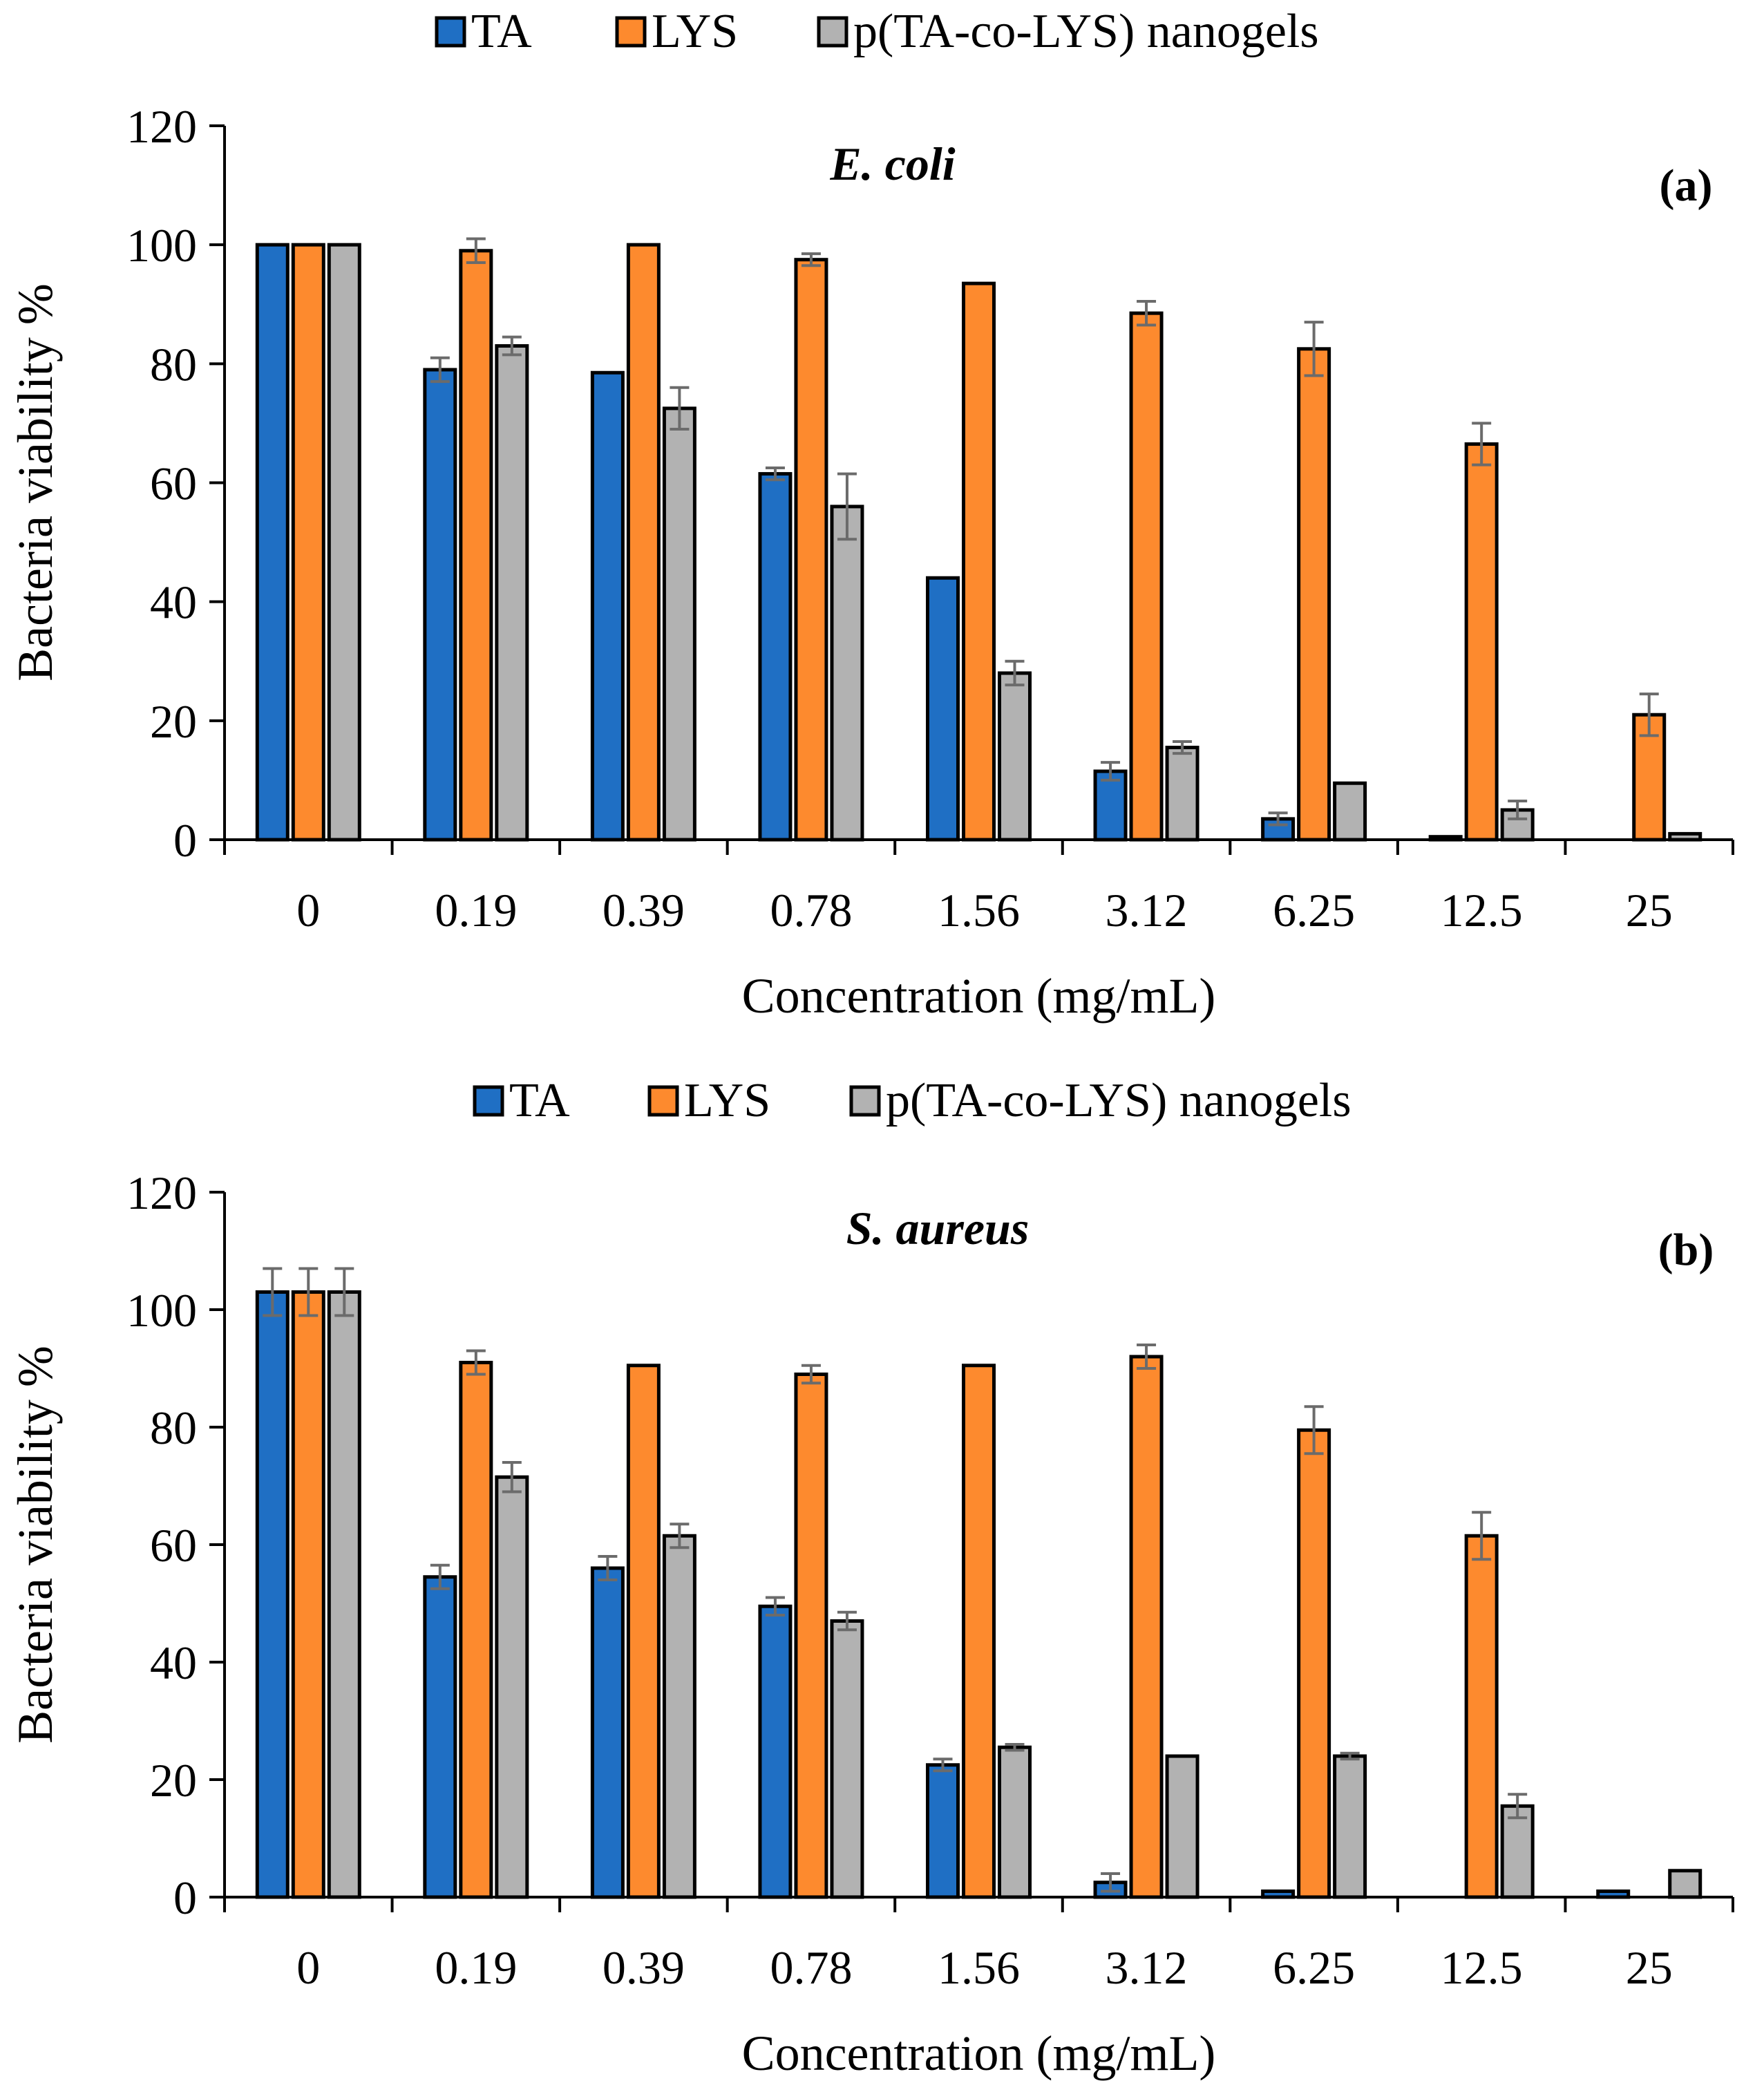  I want to click on error-bar-TA-1.56, so click(943, 1765).